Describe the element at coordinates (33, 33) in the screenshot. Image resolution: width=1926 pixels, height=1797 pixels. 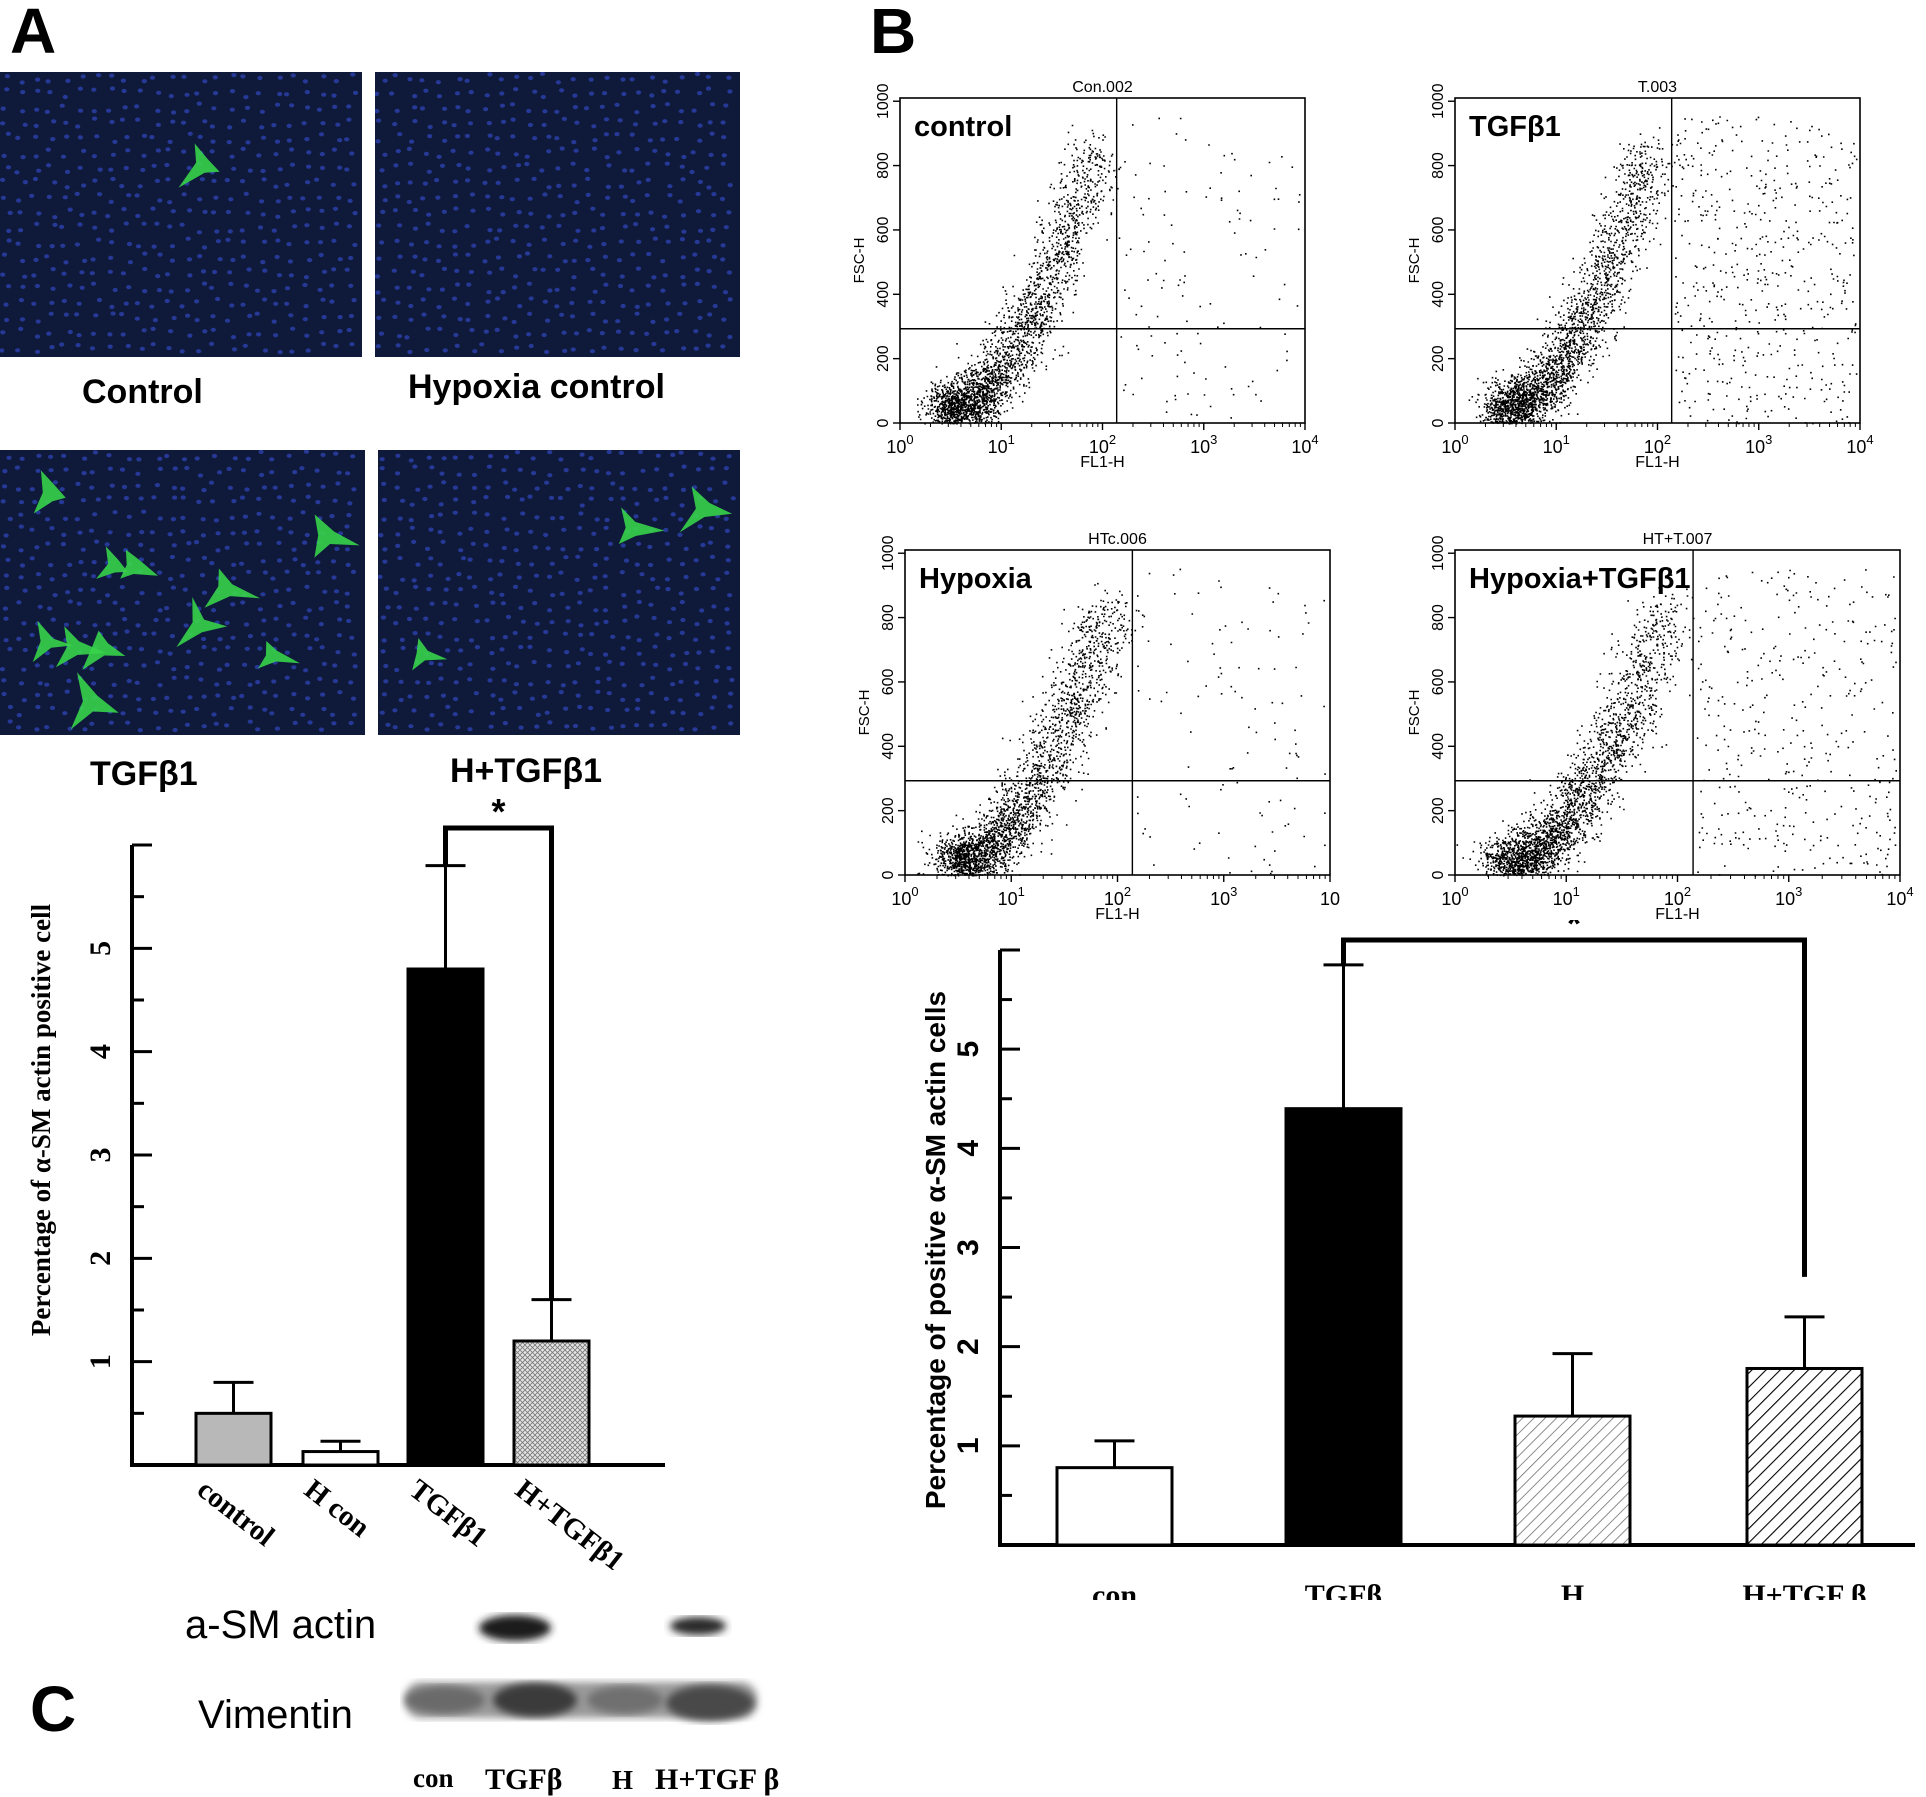
I see `panel-label-a: A` at that location.